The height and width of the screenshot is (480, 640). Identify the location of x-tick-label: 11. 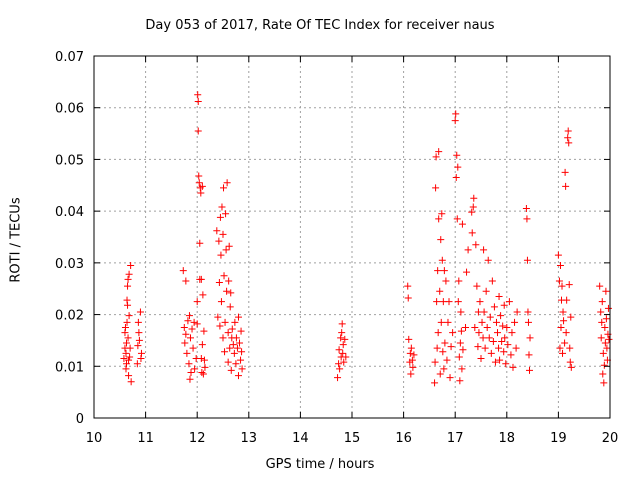
(145, 438).